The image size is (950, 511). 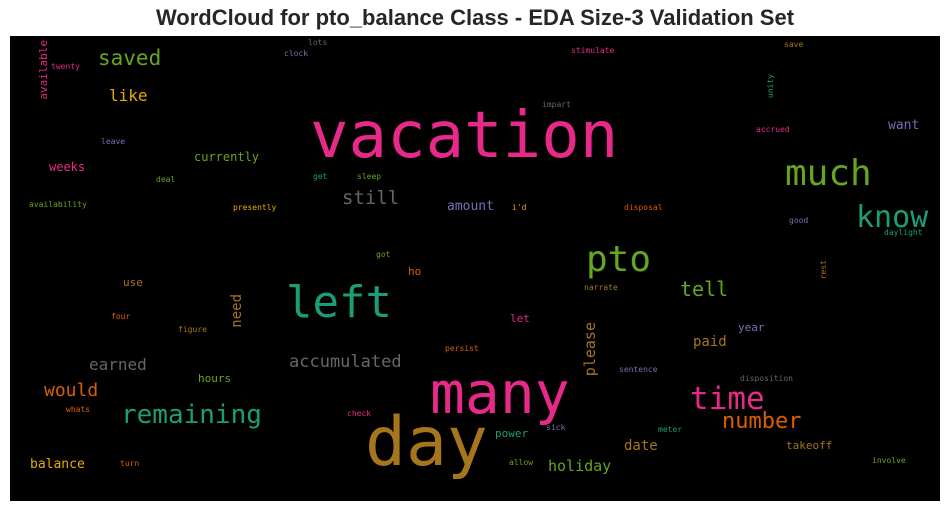 I want to click on word-saved: saved, so click(x=130, y=58).